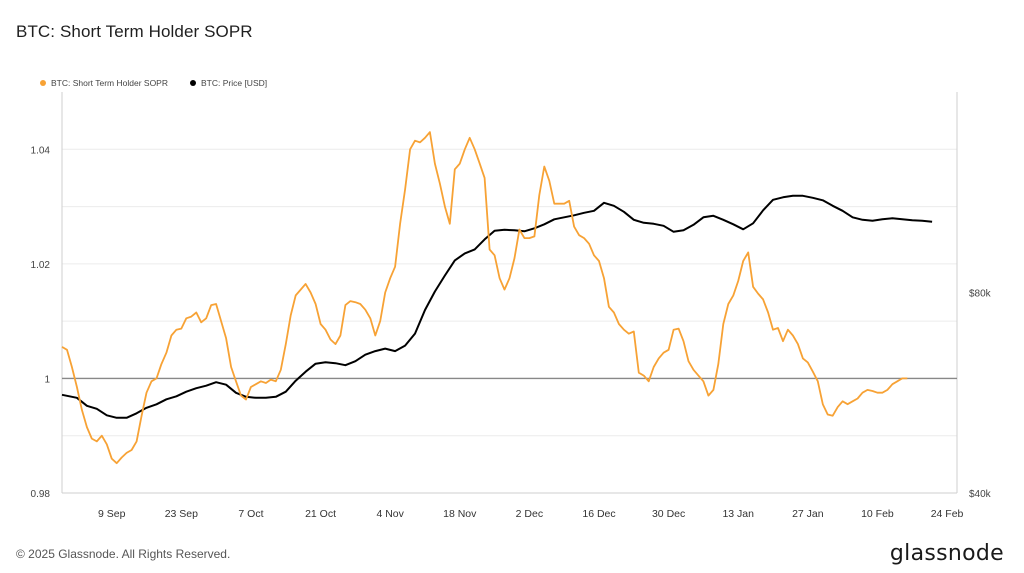 This screenshot has height=573, width=1024. What do you see at coordinates (234, 83) in the screenshot?
I see `legend-label-price: BTC: Price [USD]` at bounding box center [234, 83].